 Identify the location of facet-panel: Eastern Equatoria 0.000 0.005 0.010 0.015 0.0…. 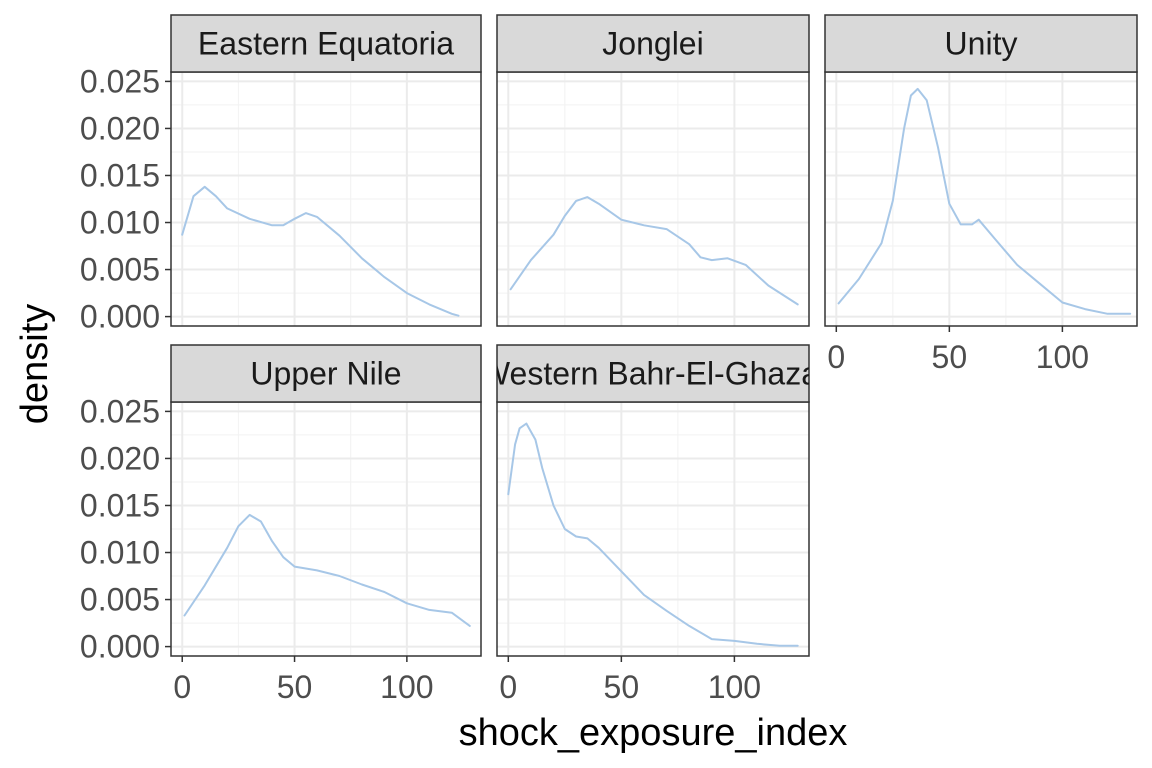
(281, 174).